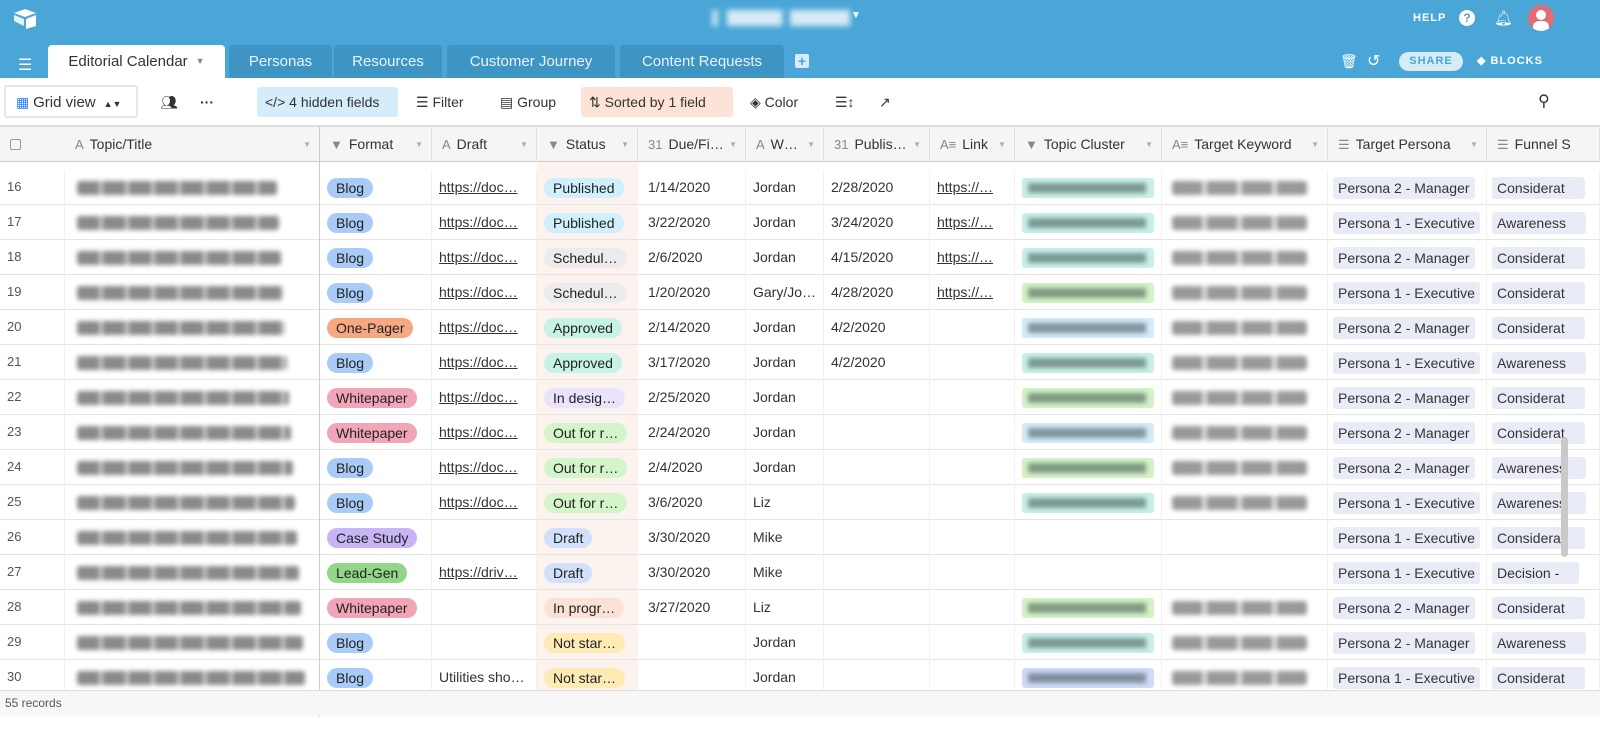  Describe the element at coordinates (587, 327) in the screenshot. I see `cell-status: Approved` at that location.